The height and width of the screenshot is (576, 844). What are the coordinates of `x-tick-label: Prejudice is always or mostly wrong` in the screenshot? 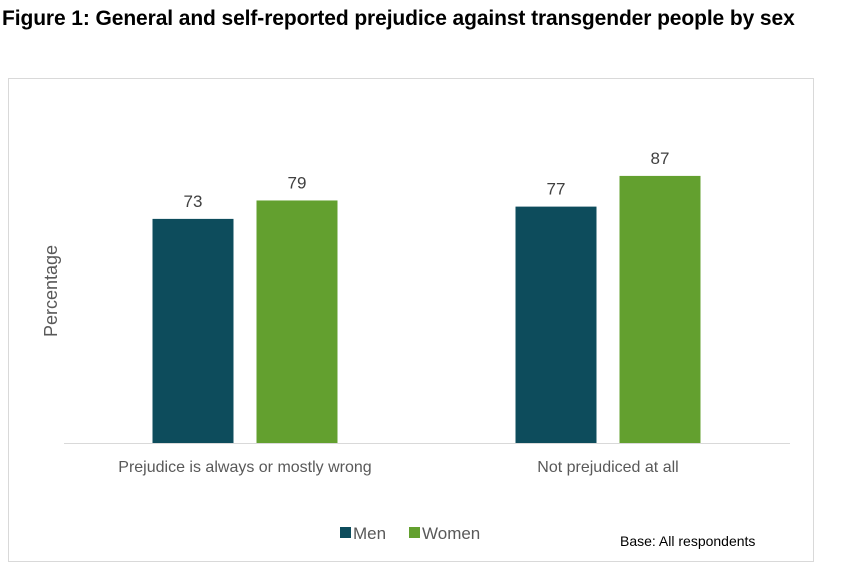 It's located at (244, 467).